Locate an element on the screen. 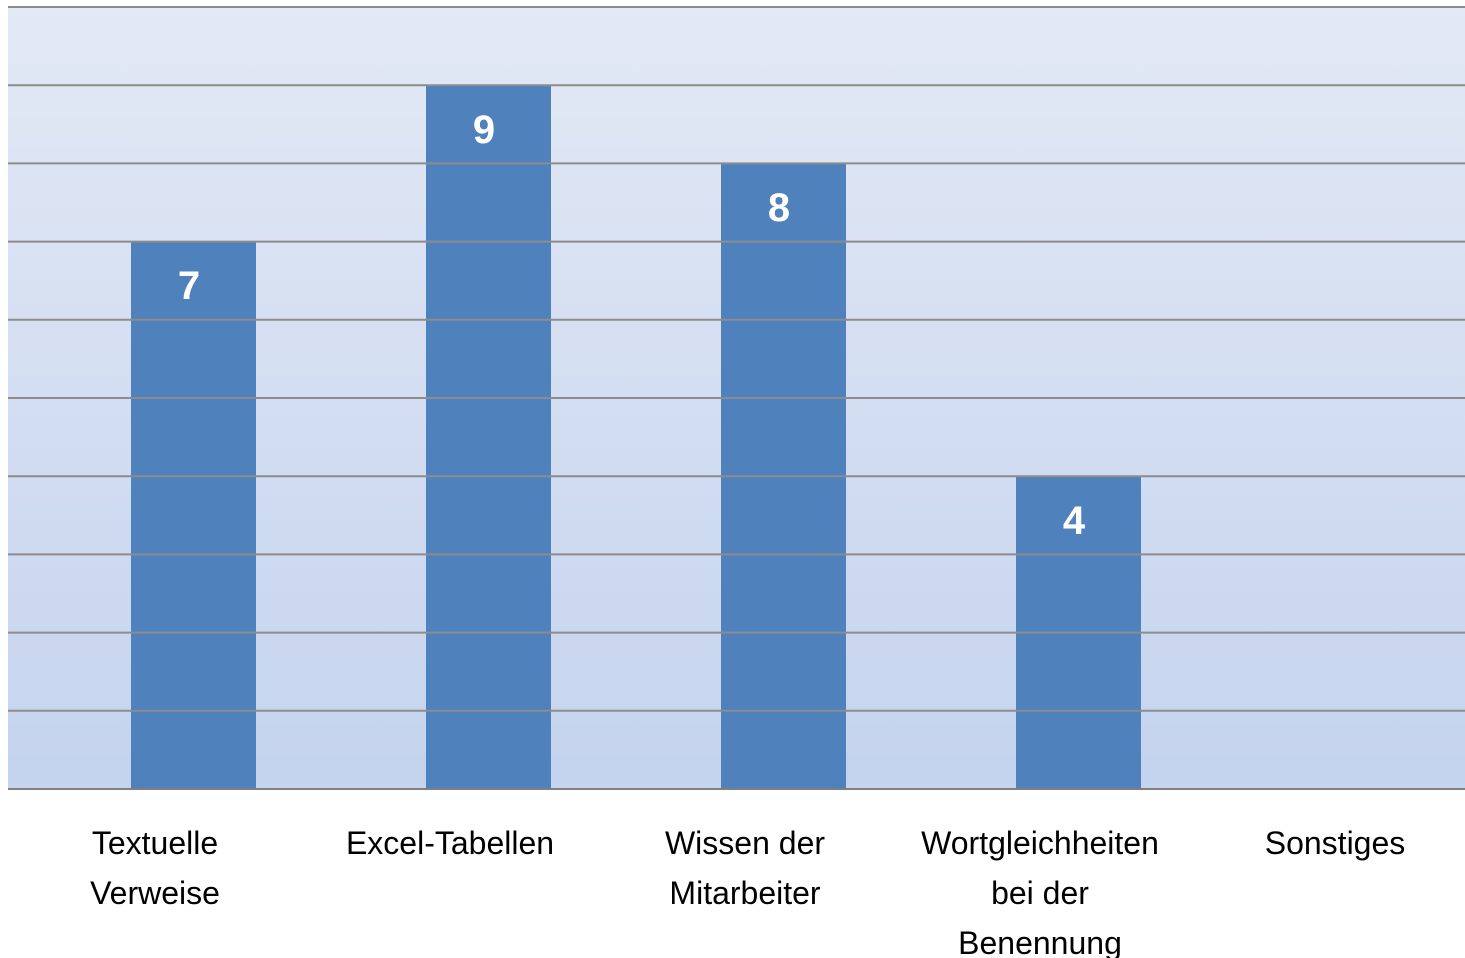  x-tick-label: Wortgleichheiten bei der Benennung is located at coordinates (1040, 891).